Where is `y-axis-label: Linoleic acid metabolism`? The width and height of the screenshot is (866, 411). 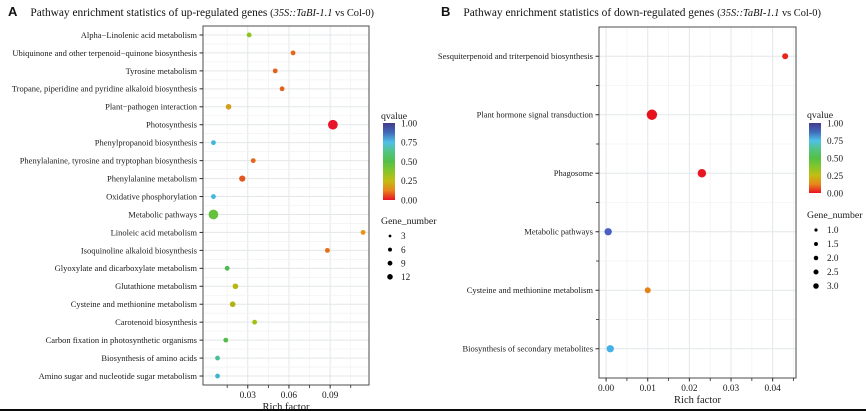
y-axis-label: Linoleic acid metabolism is located at coordinates (154, 232).